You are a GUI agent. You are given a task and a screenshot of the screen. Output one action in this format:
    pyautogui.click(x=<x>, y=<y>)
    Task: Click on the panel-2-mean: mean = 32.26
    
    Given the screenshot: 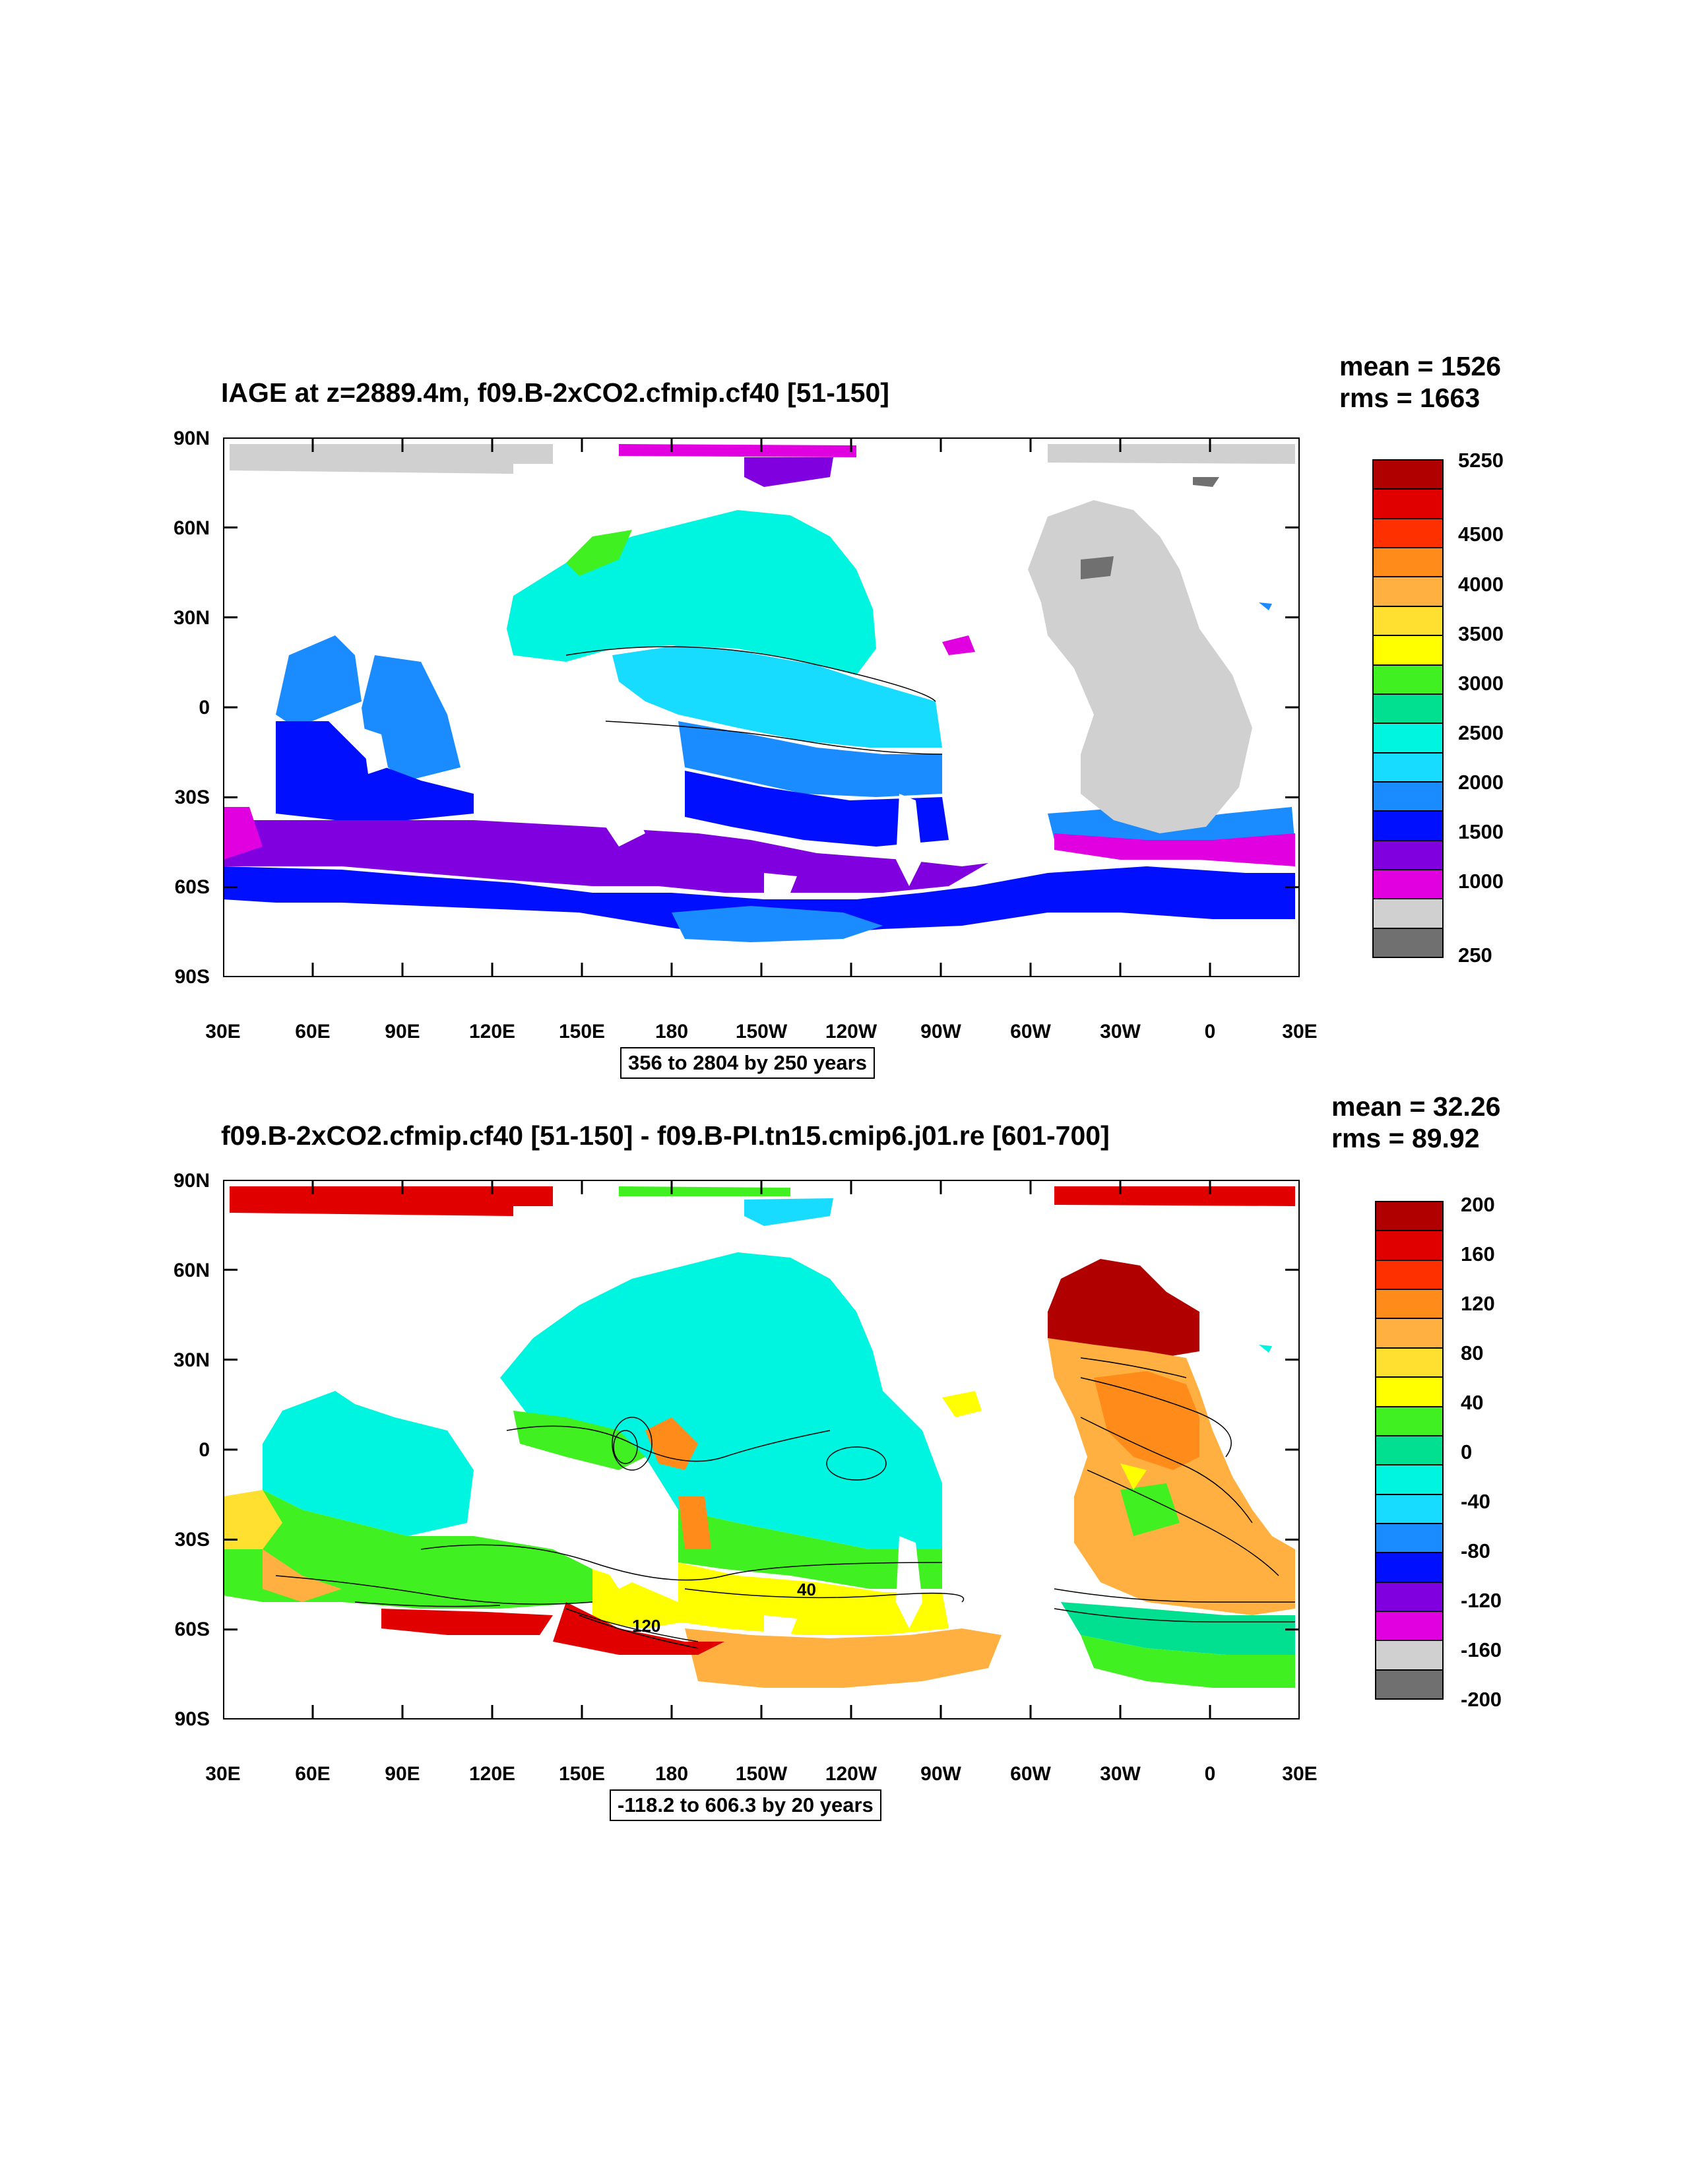 What is the action you would take?
    pyautogui.click(x=1416, y=1106)
    